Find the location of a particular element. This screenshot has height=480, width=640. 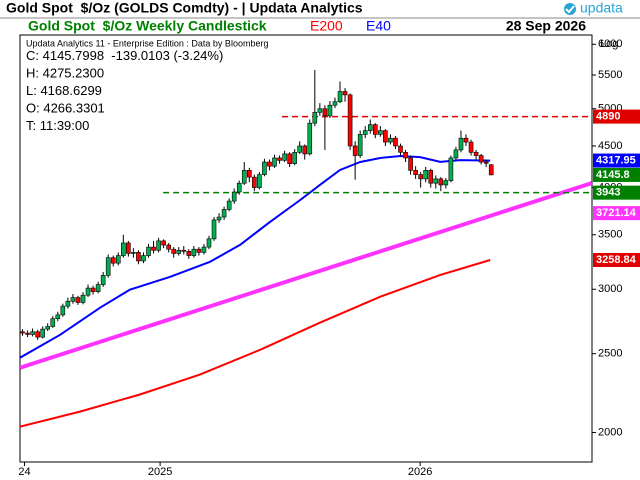

chart-title: Gold Spot $/Oz Weekly Candlestick is located at coordinates (147, 26).